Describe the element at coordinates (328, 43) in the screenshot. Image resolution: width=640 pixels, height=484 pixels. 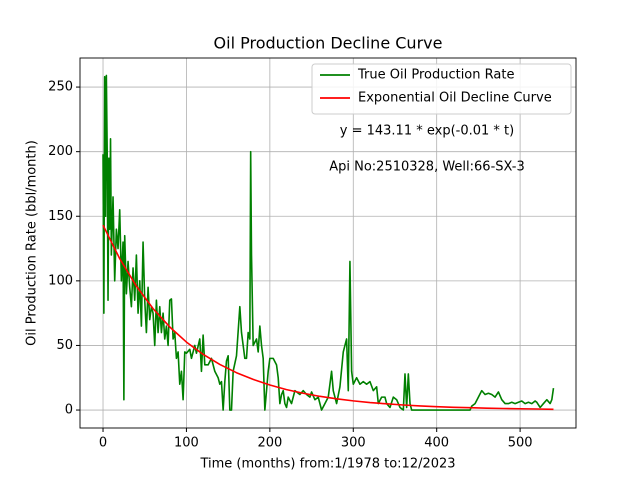
I see `chart-title: Oil Production Decline Curve` at that location.